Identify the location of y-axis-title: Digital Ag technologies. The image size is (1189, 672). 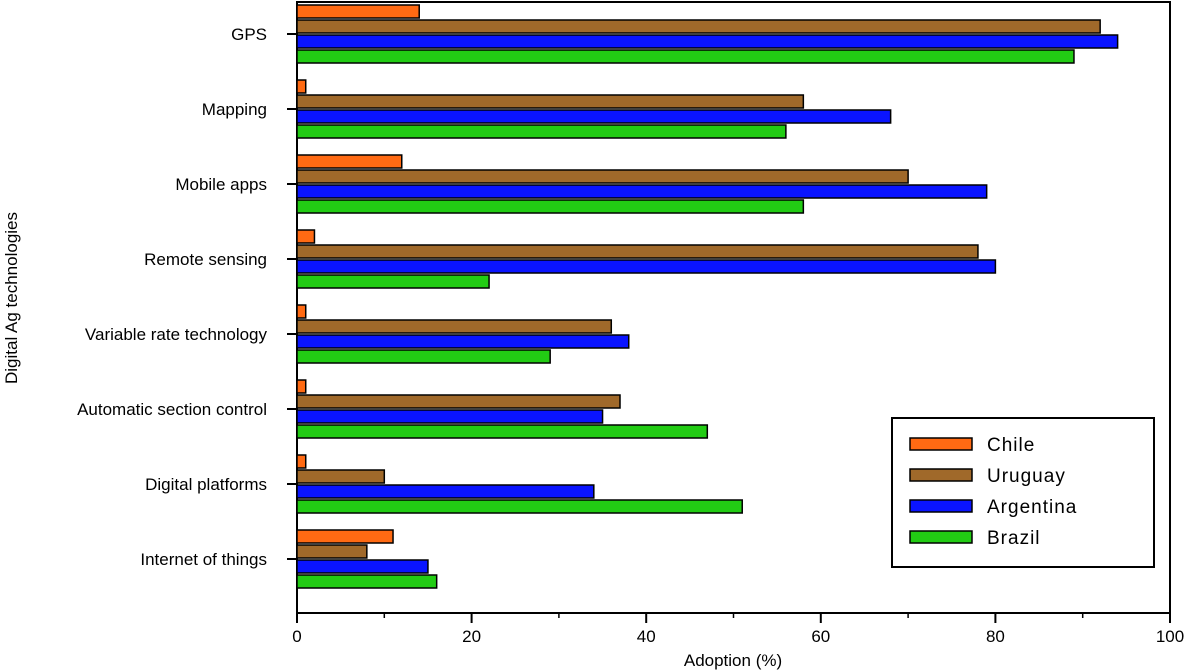
(11, 298).